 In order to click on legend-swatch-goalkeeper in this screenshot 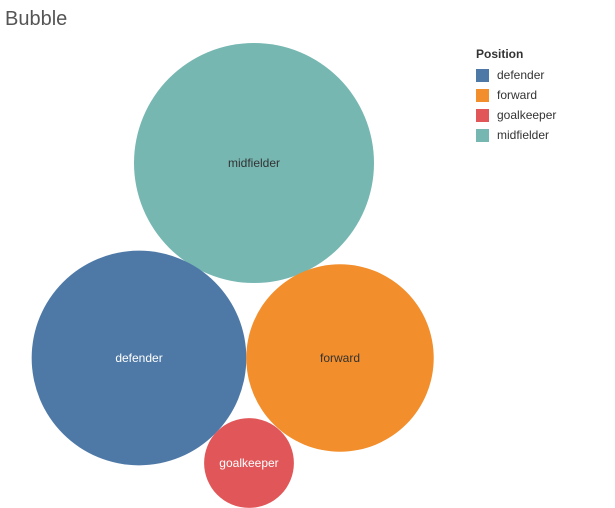, I will do `click(482, 115)`.